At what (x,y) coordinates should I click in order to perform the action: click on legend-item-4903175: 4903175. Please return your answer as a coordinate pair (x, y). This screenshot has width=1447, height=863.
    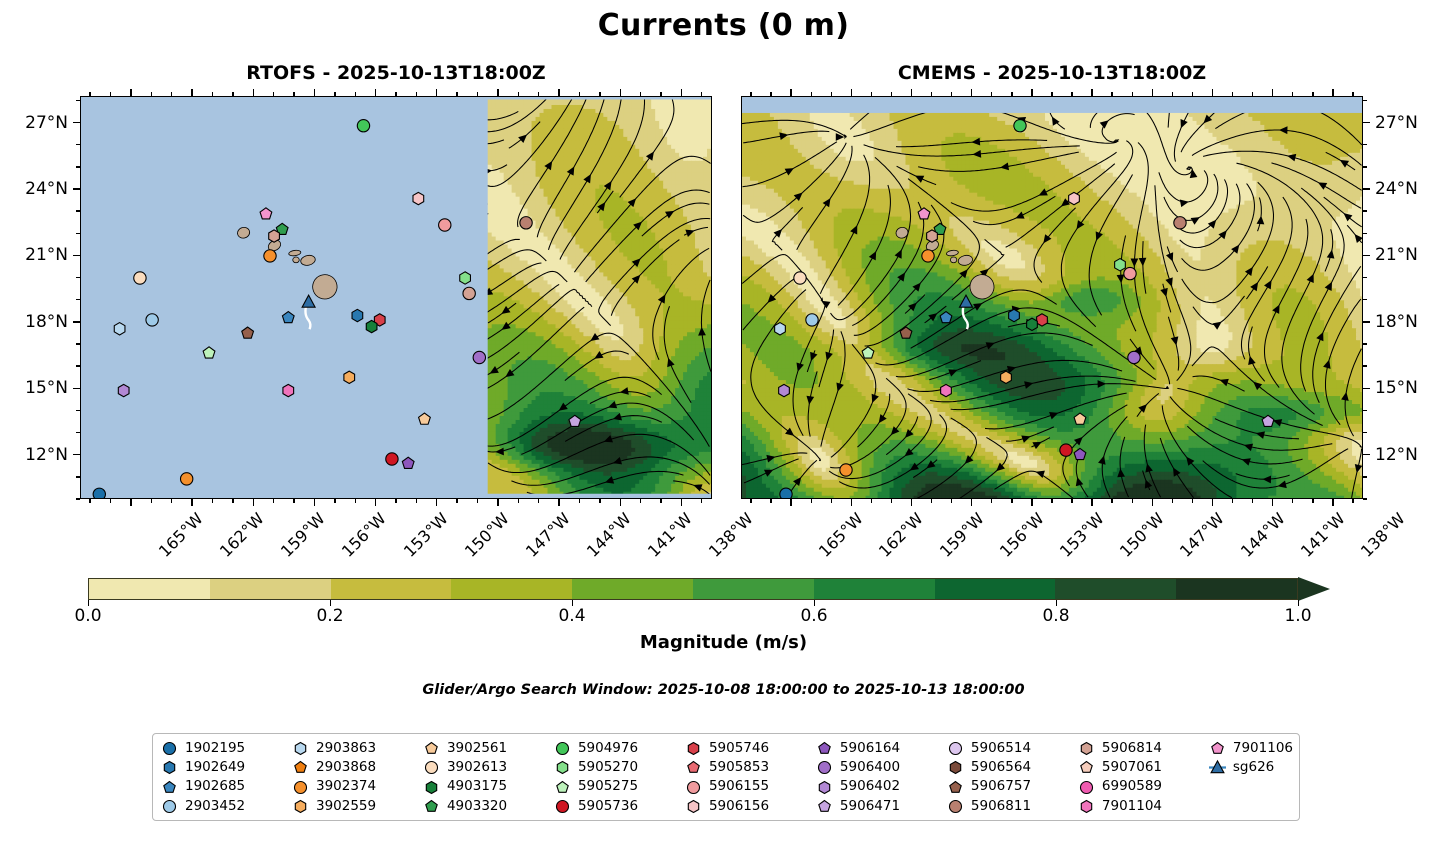
    Looking at the image, I should click on (488, 787).